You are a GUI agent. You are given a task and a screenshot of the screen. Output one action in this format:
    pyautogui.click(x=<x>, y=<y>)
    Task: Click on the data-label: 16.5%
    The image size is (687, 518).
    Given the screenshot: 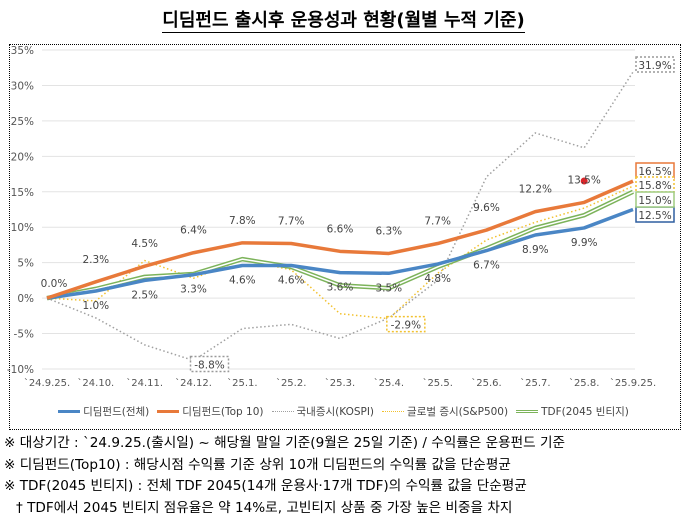 What is the action you would take?
    pyautogui.click(x=654, y=172)
    